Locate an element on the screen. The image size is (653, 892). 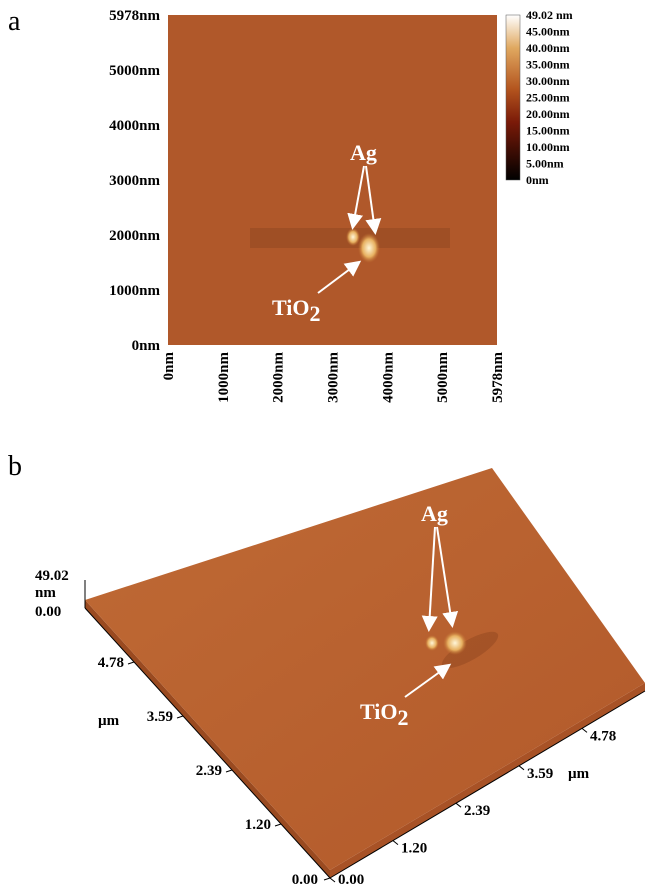
colorbar-label: 10.00nm is located at coordinates (548, 147).